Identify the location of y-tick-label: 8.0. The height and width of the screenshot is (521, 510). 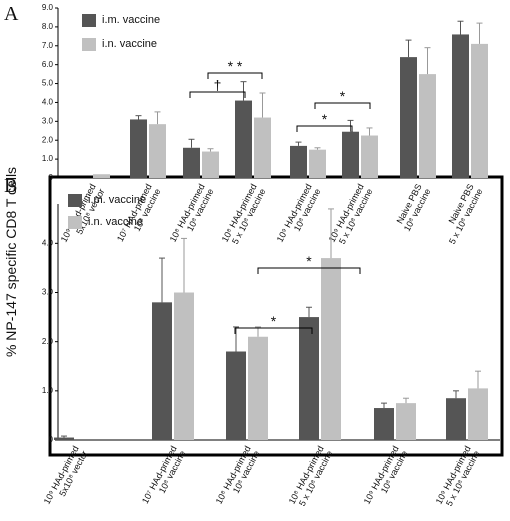
(48, 26).